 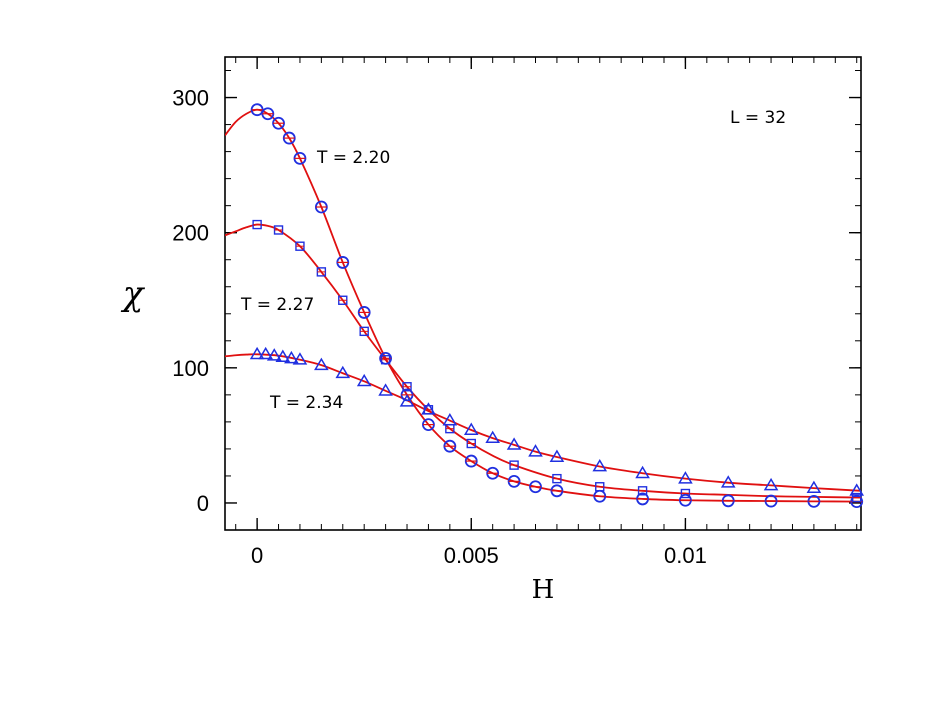 I want to click on annotation-system-size: L = 32, so click(x=758, y=118).